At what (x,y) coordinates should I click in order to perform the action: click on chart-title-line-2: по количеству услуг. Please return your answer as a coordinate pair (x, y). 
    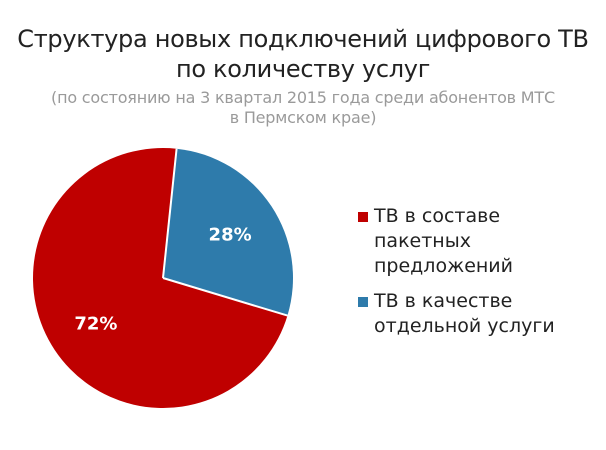
    Looking at the image, I should click on (303, 69).